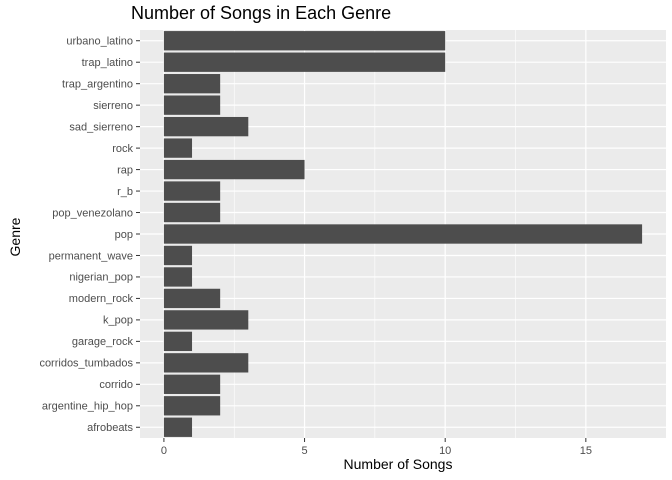  What do you see at coordinates (192, 384) in the screenshot?
I see `bar-corrido` at bounding box center [192, 384].